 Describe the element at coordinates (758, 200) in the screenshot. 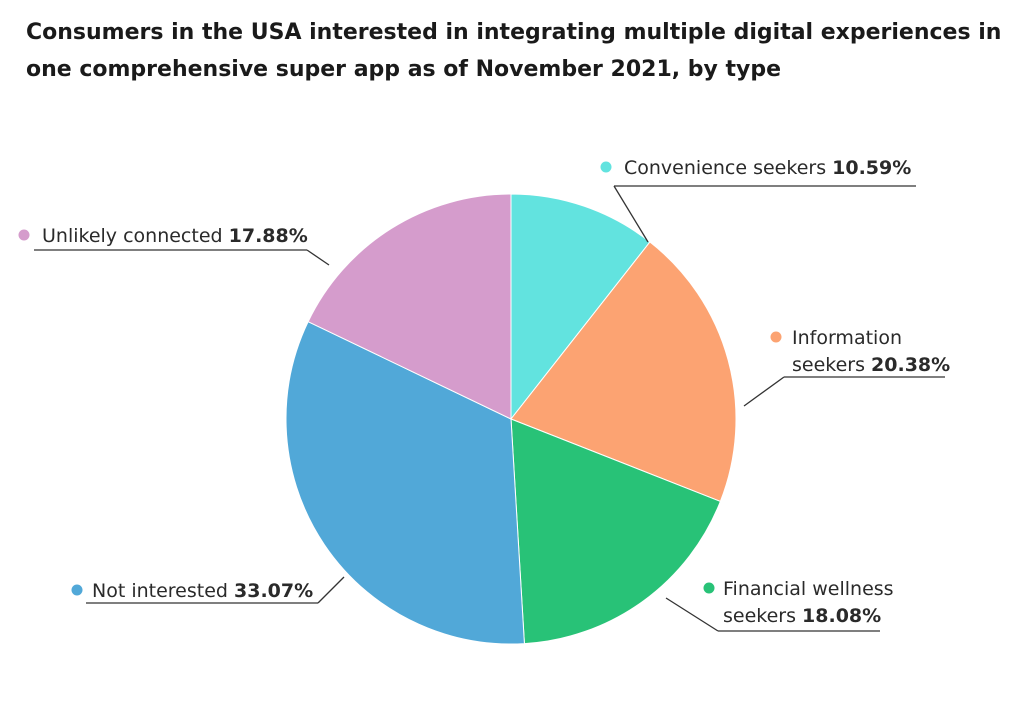

I see `slice-label-convenience-seekers: Convenience seekers 10.59%` at that location.